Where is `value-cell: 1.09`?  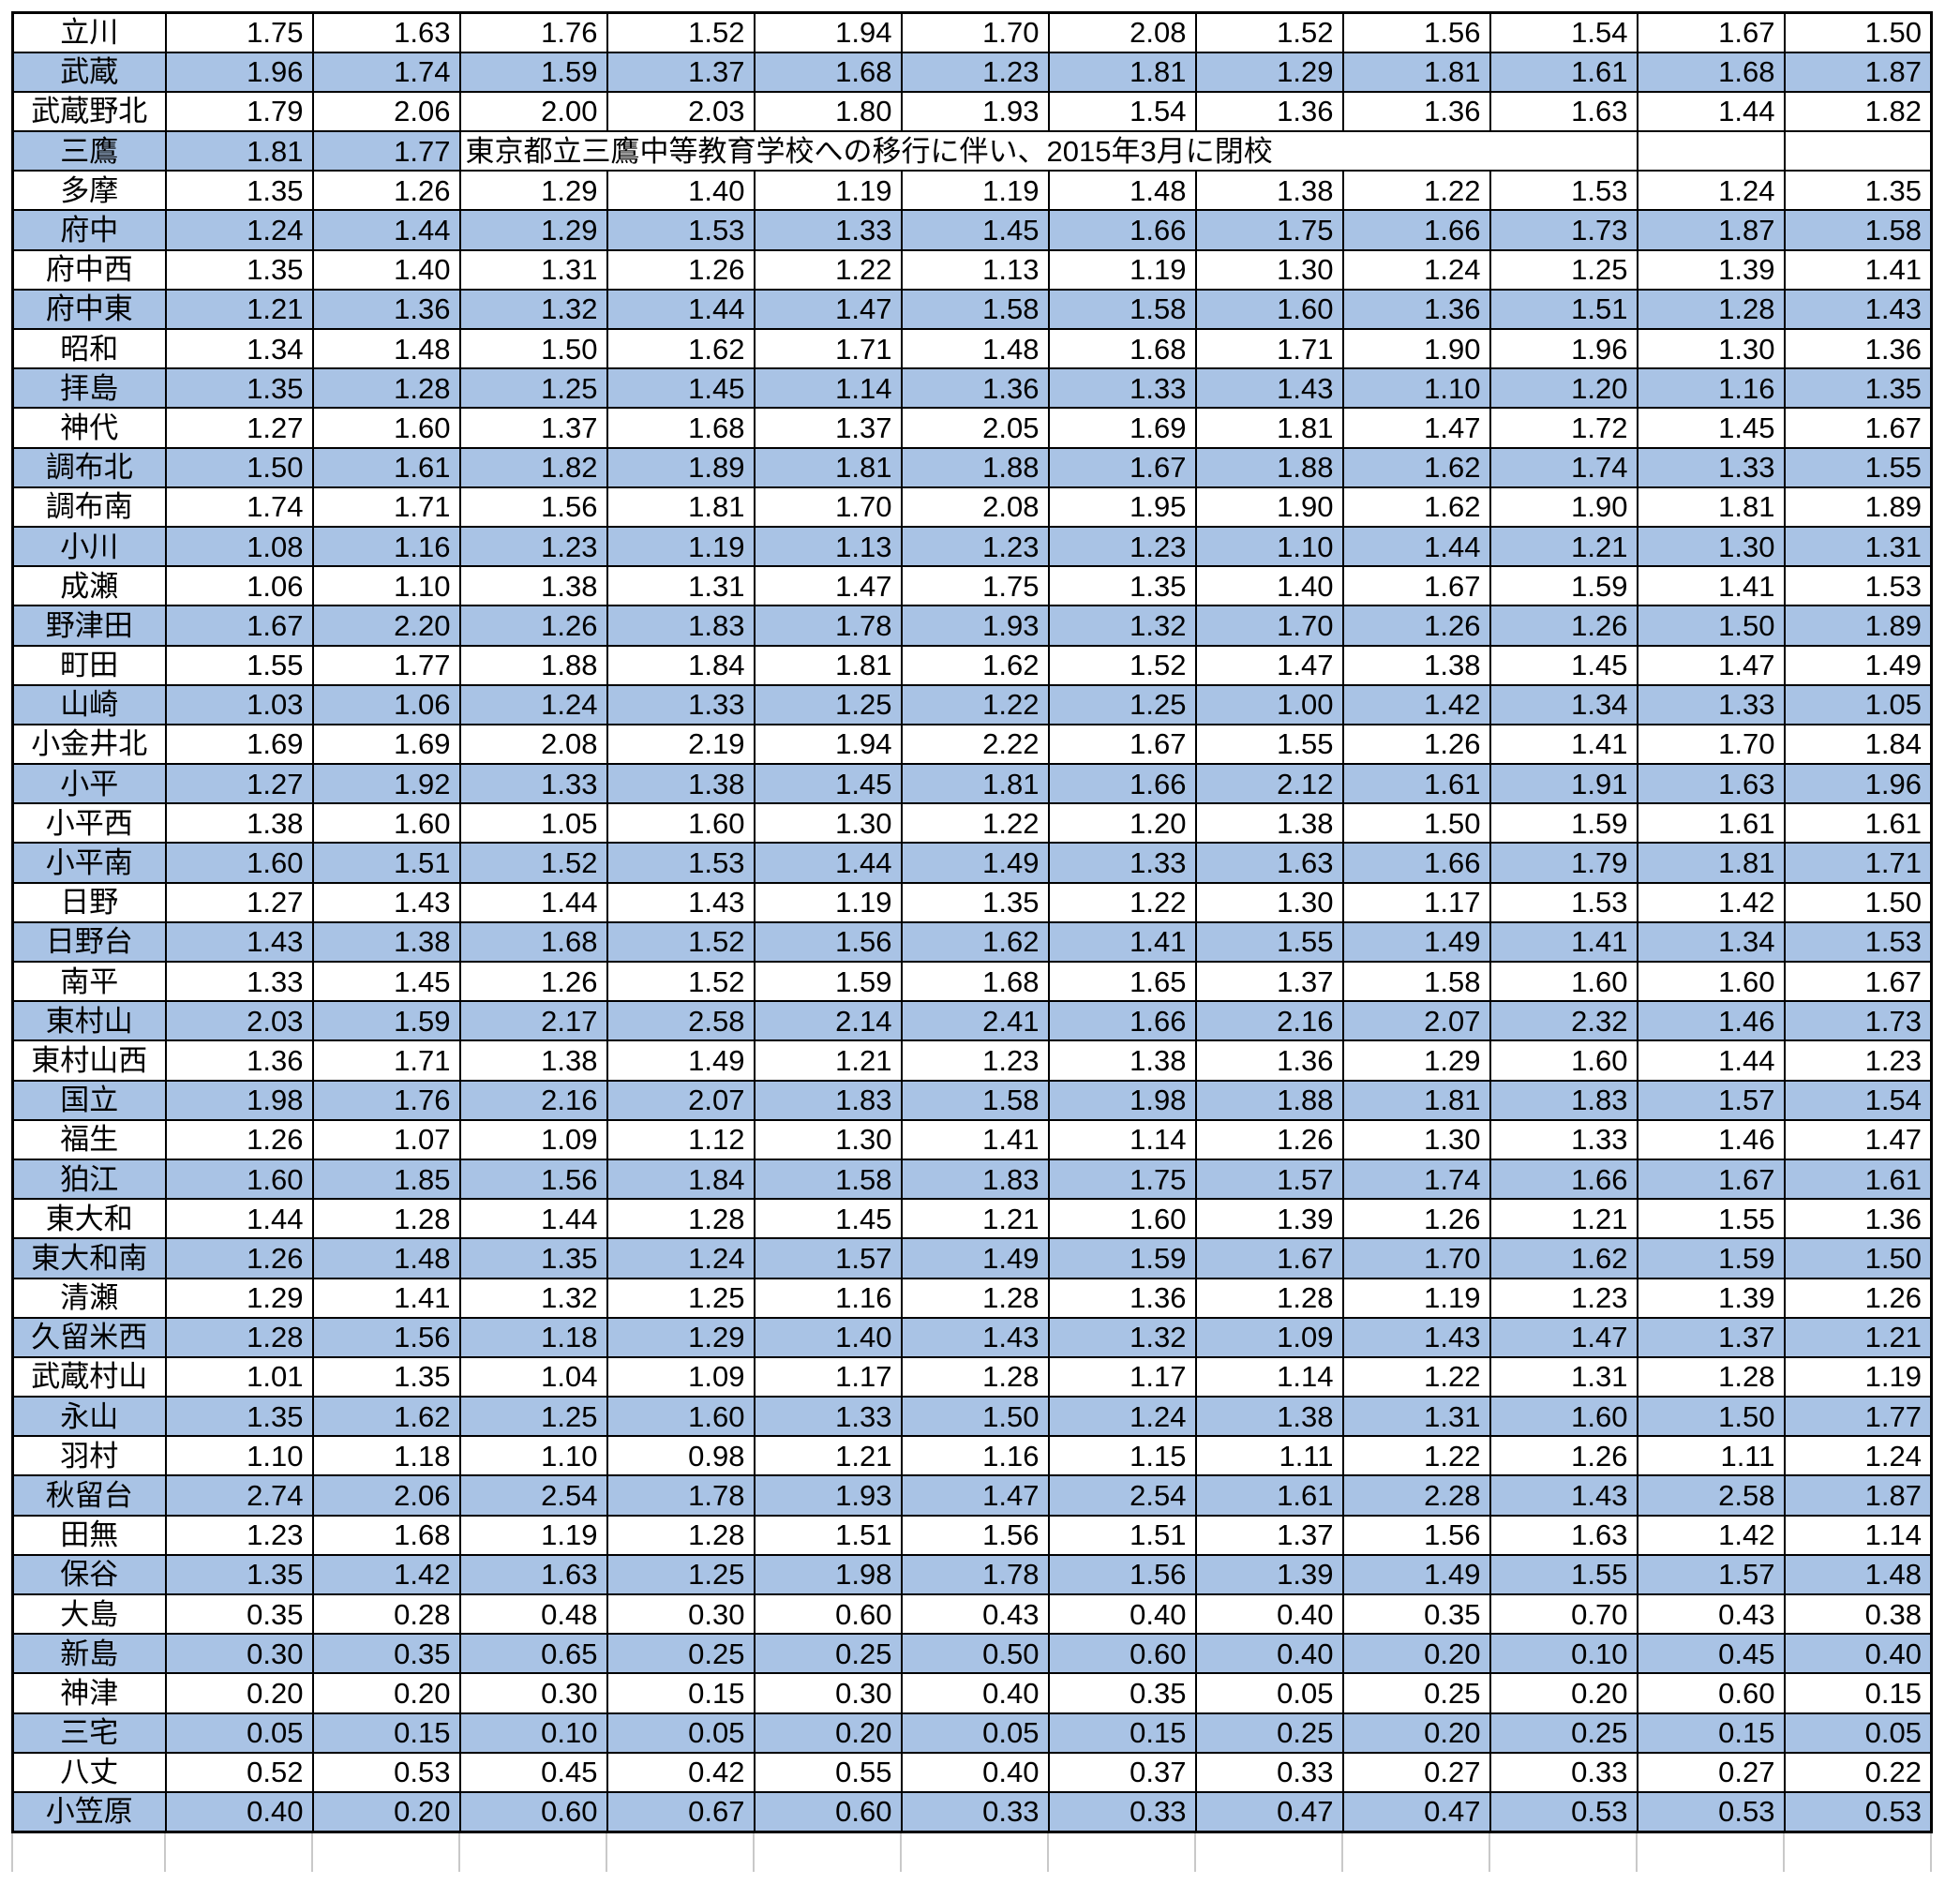 value-cell: 1.09 is located at coordinates (1269, 1337).